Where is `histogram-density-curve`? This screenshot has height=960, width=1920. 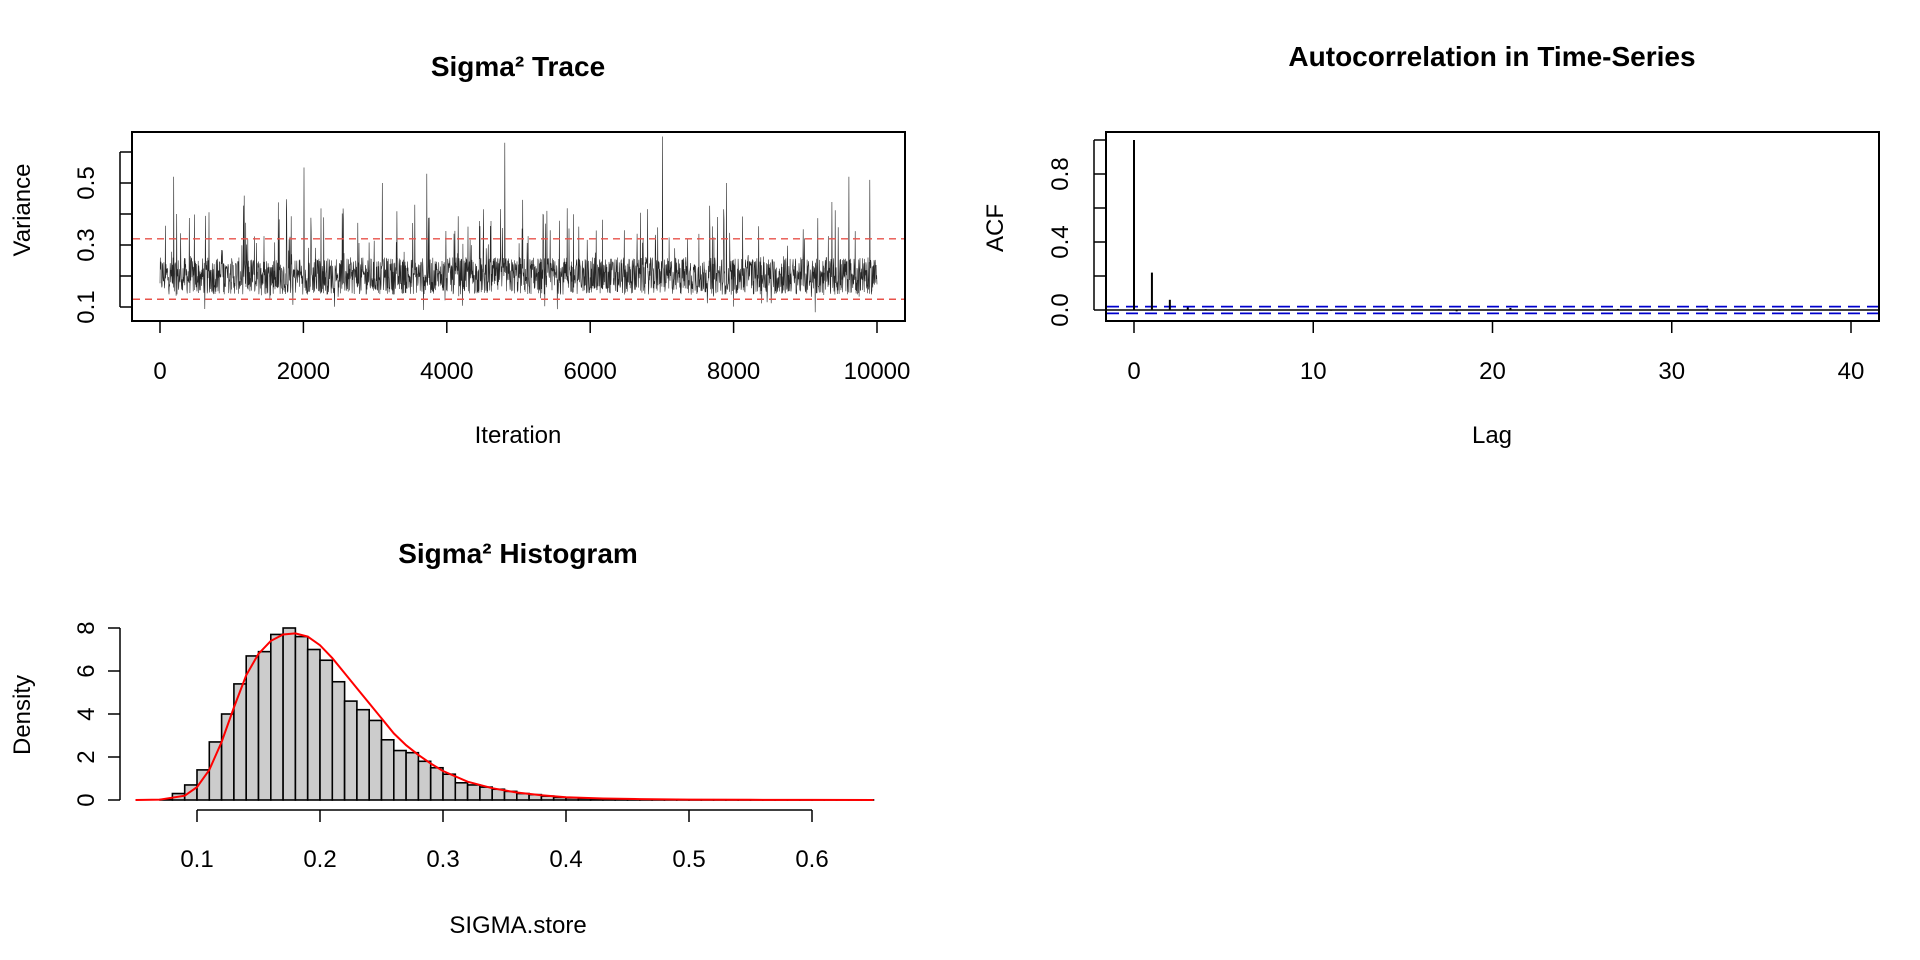 histogram-density-curve is located at coordinates (504, 716).